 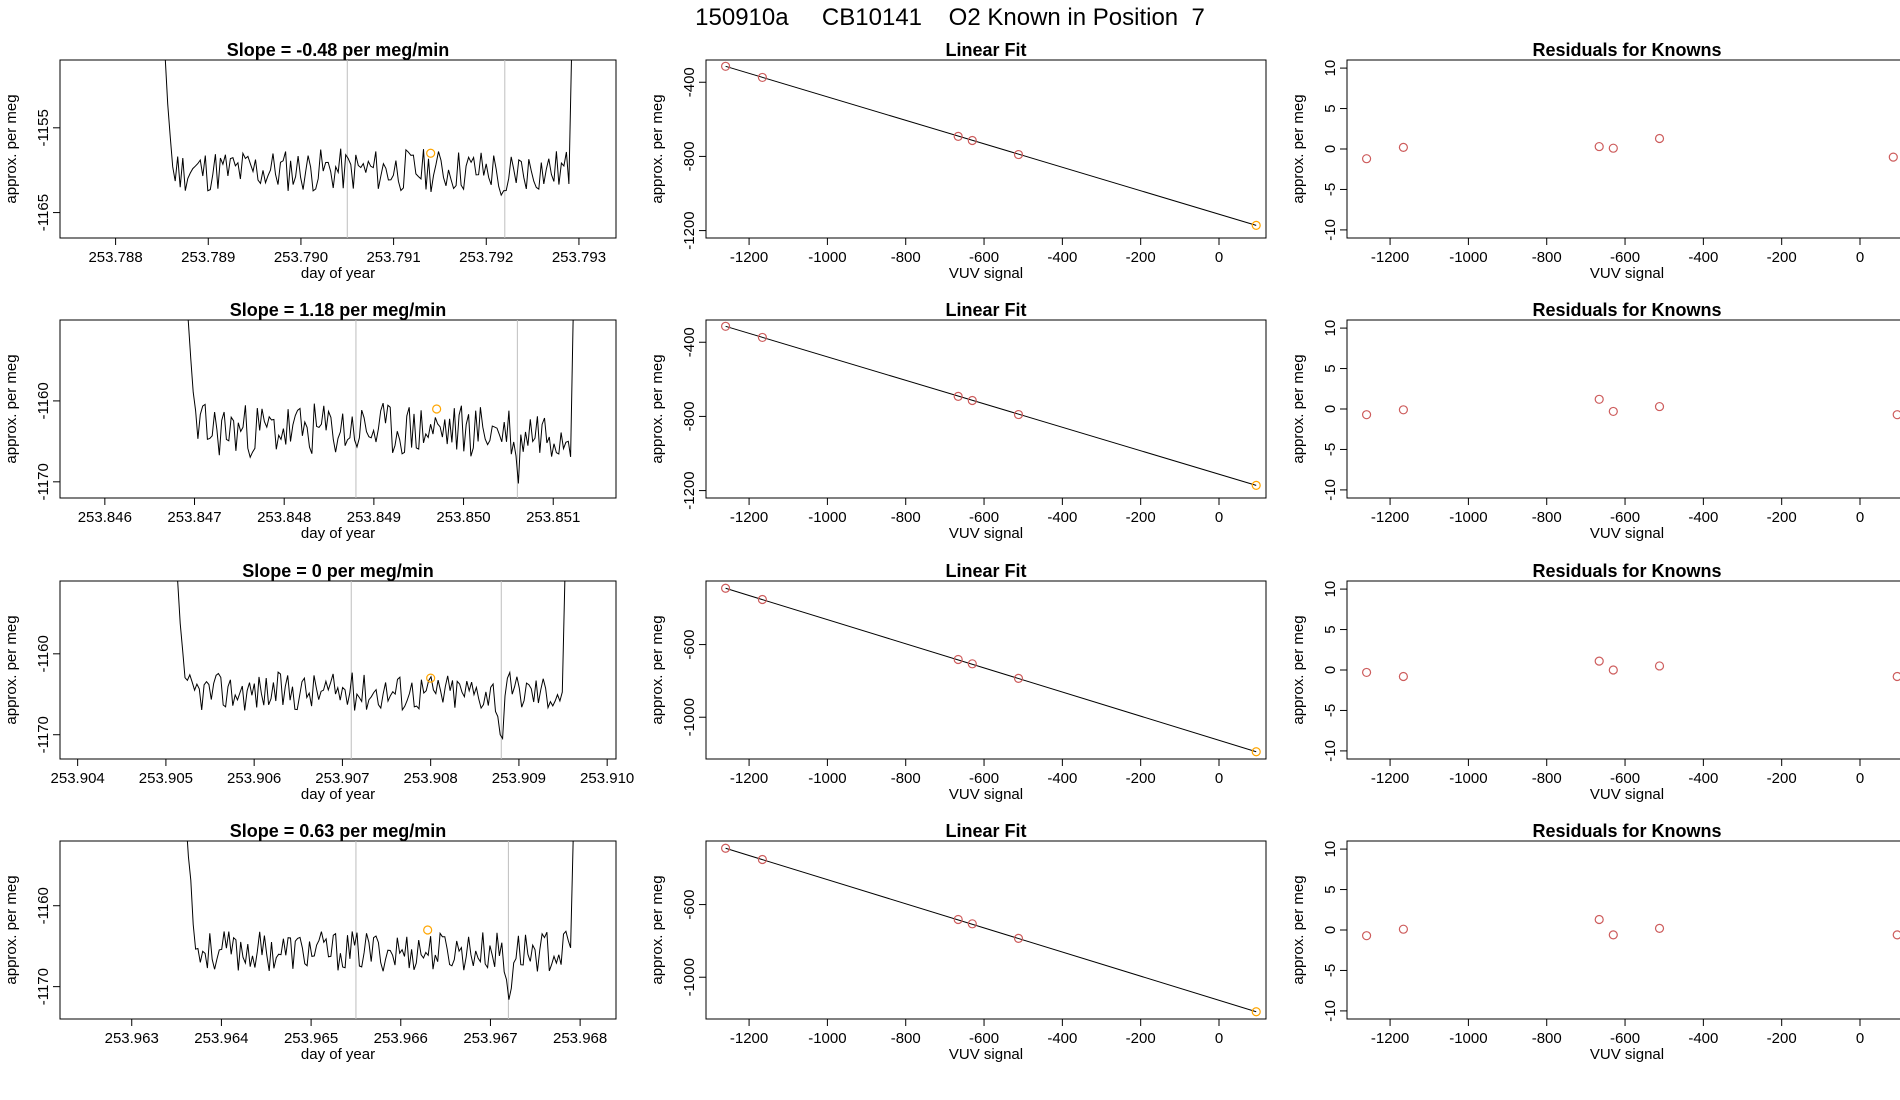 I want to click on x-tick-label: 253.963, so click(x=132, y=1038).